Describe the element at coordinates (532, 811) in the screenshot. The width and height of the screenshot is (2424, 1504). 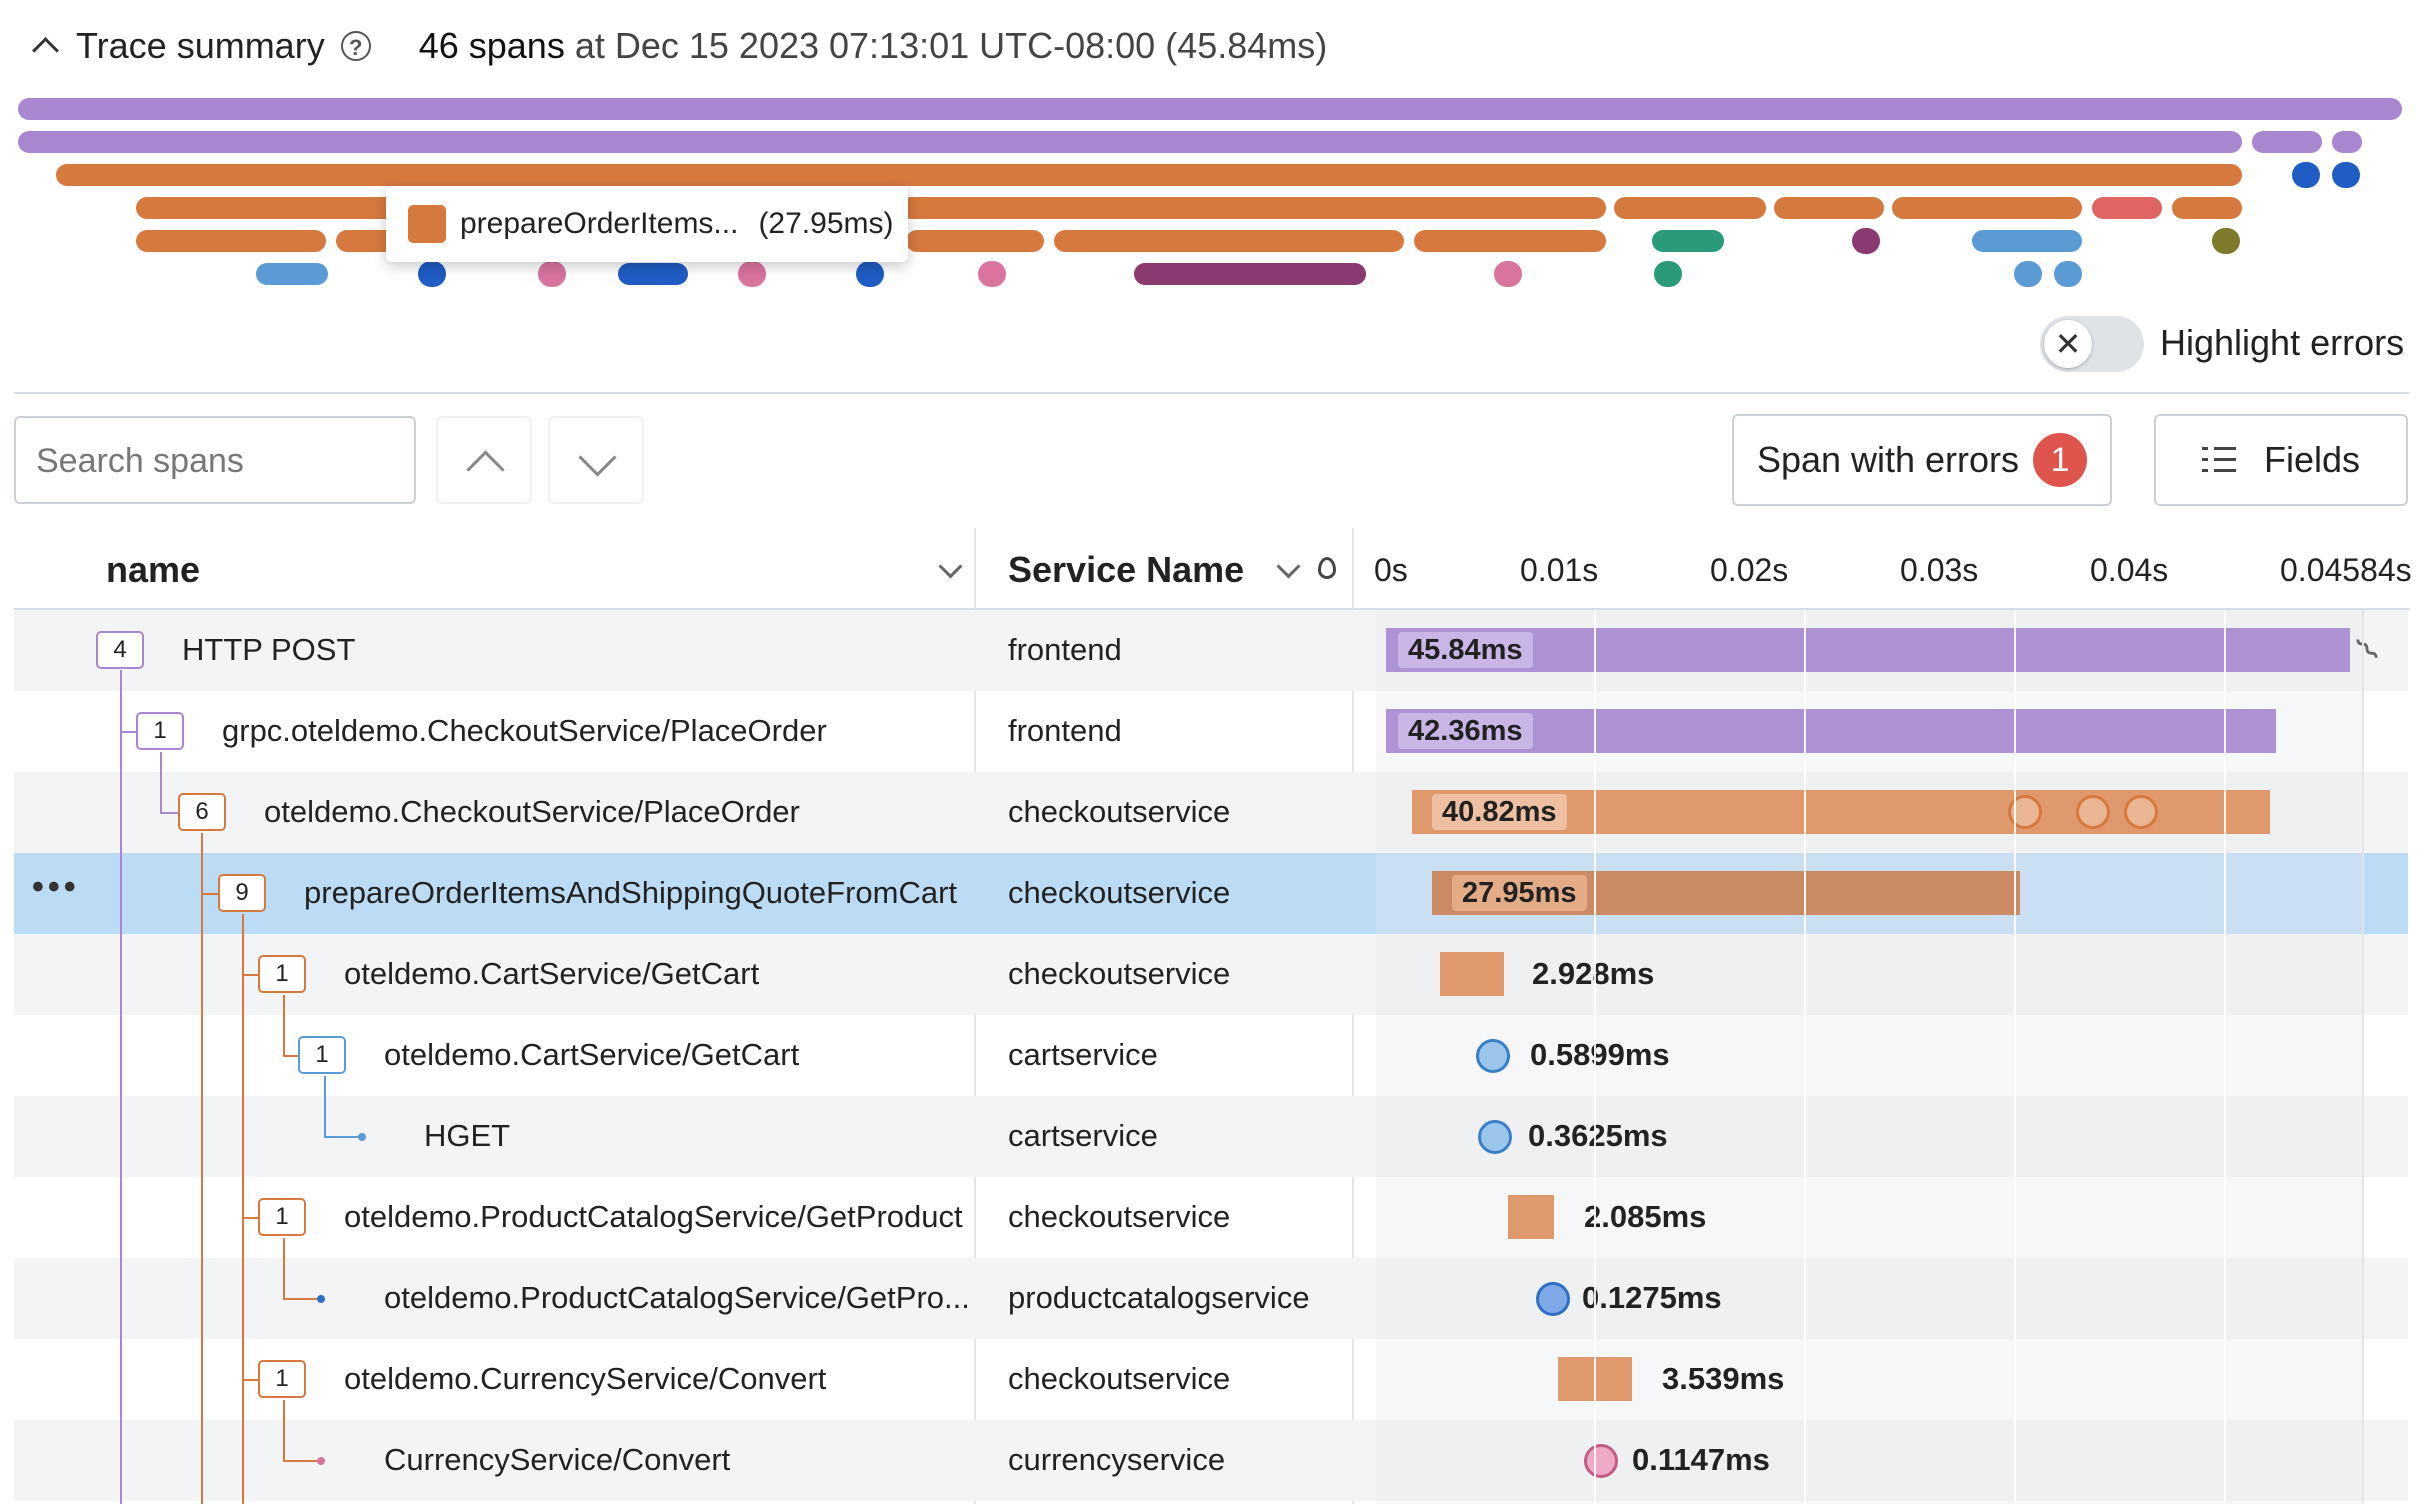
I see `span-name: oteldemo.CheckoutService/PlaceOrder` at that location.